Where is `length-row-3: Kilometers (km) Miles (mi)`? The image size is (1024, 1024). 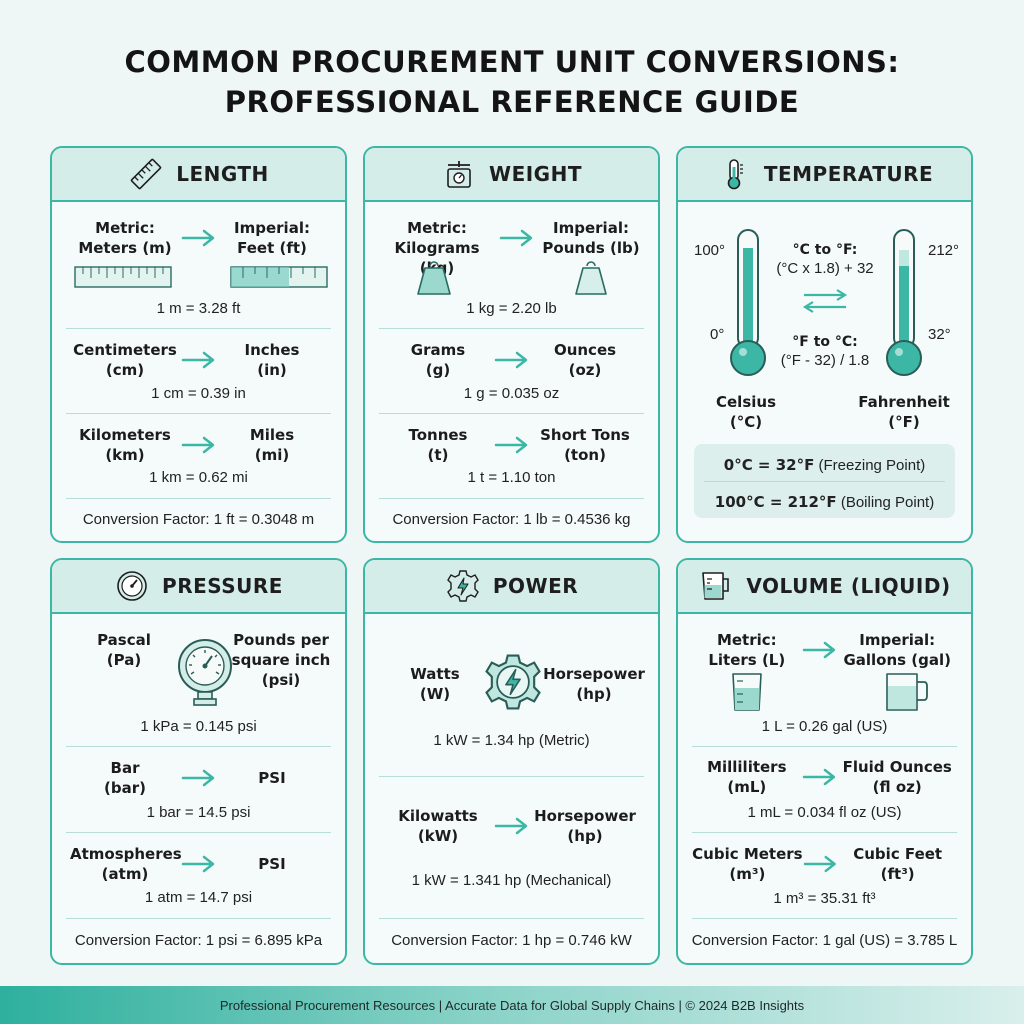 length-row-3: Kilometers (km) Miles (mi) is located at coordinates (198, 445).